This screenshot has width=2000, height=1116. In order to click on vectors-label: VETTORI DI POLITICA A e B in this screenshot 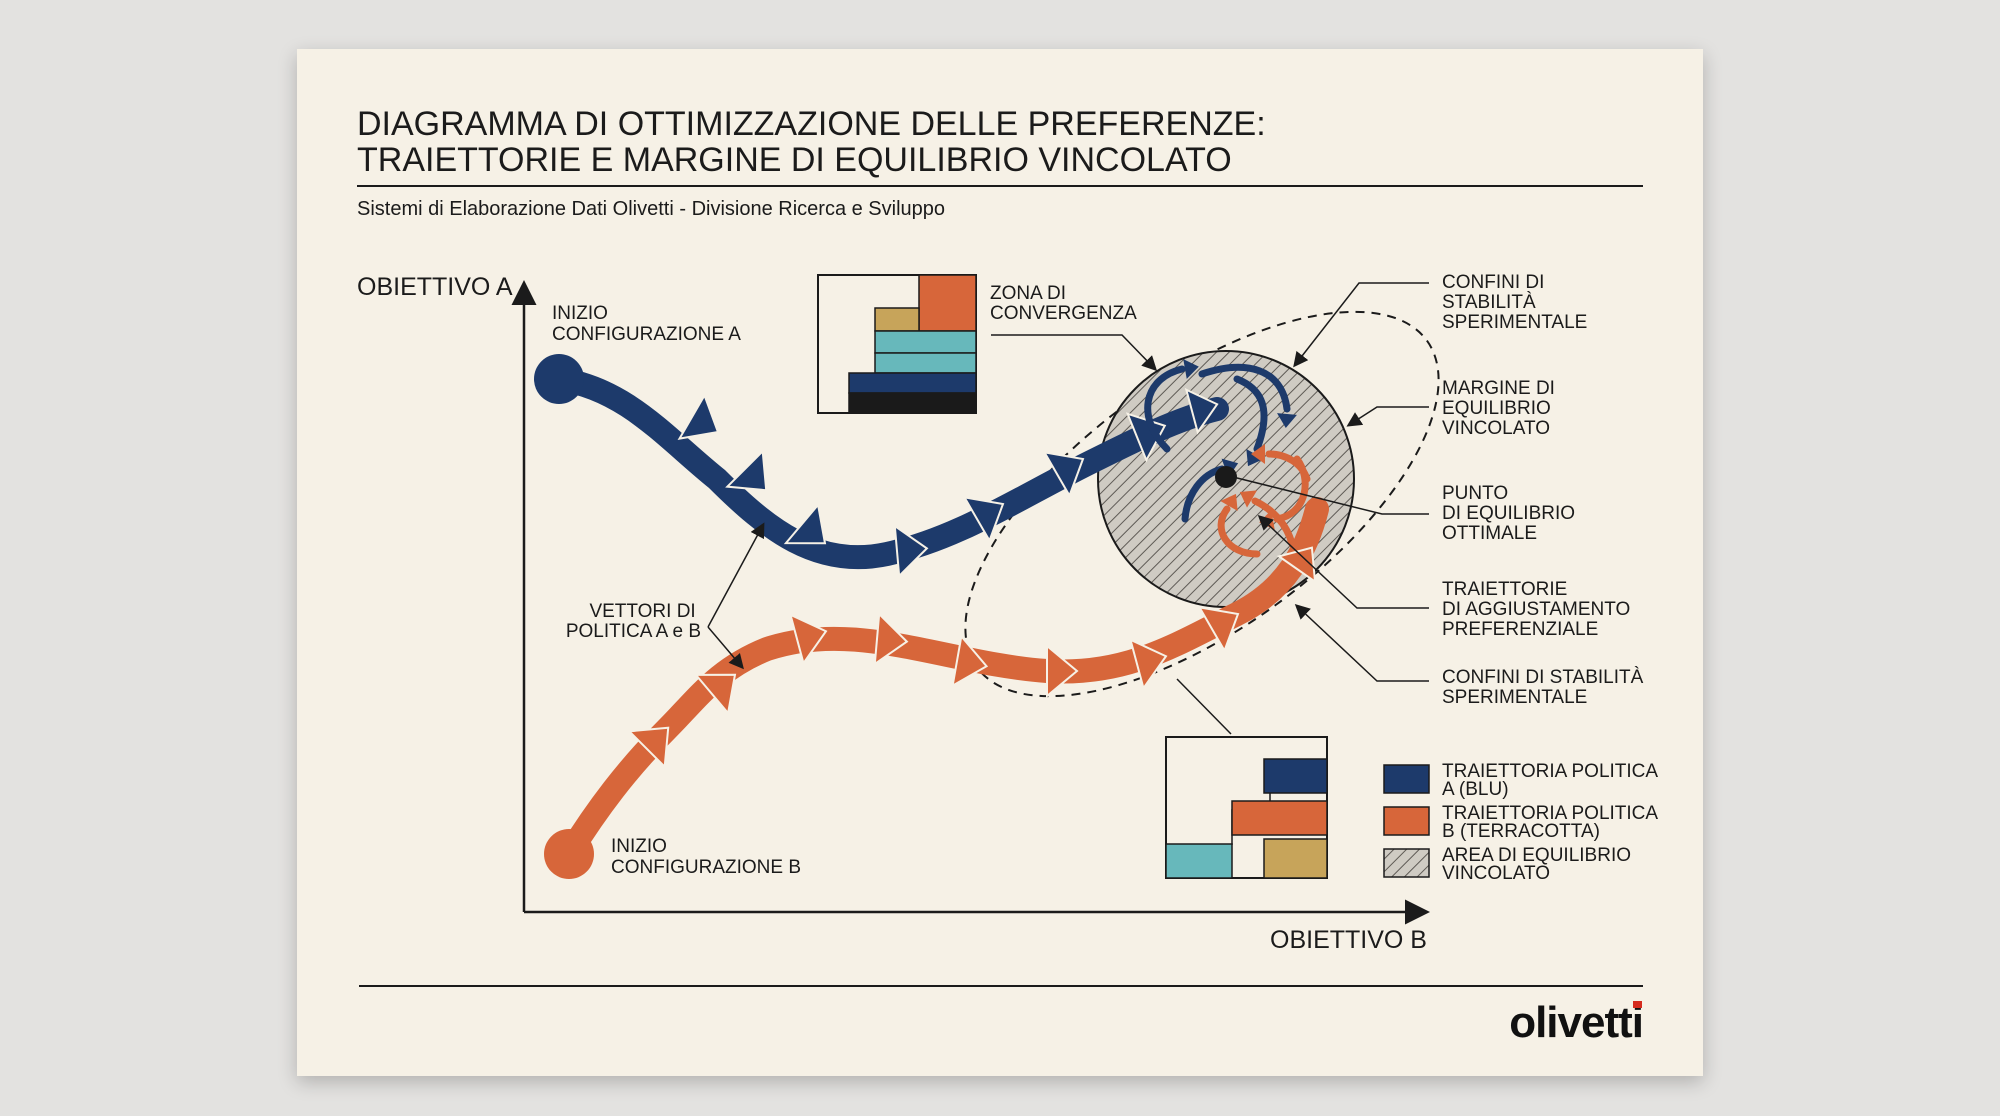, I will do `click(633, 621)`.